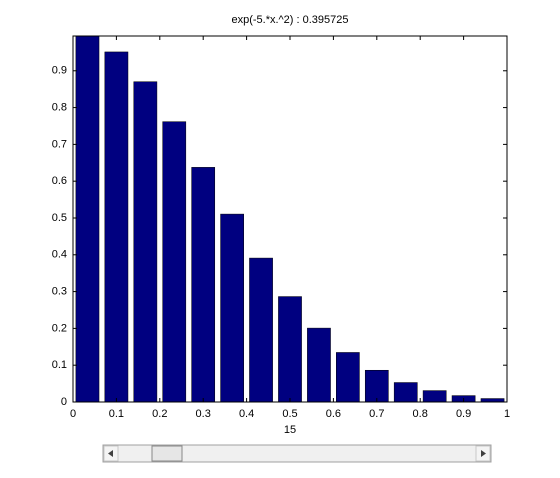 Image resolution: width=560 pixels, height=478 pixels. Describe the element at coordinates (203, 414) in the screenshot. I see `x-tick-label: 0.3` at that location.